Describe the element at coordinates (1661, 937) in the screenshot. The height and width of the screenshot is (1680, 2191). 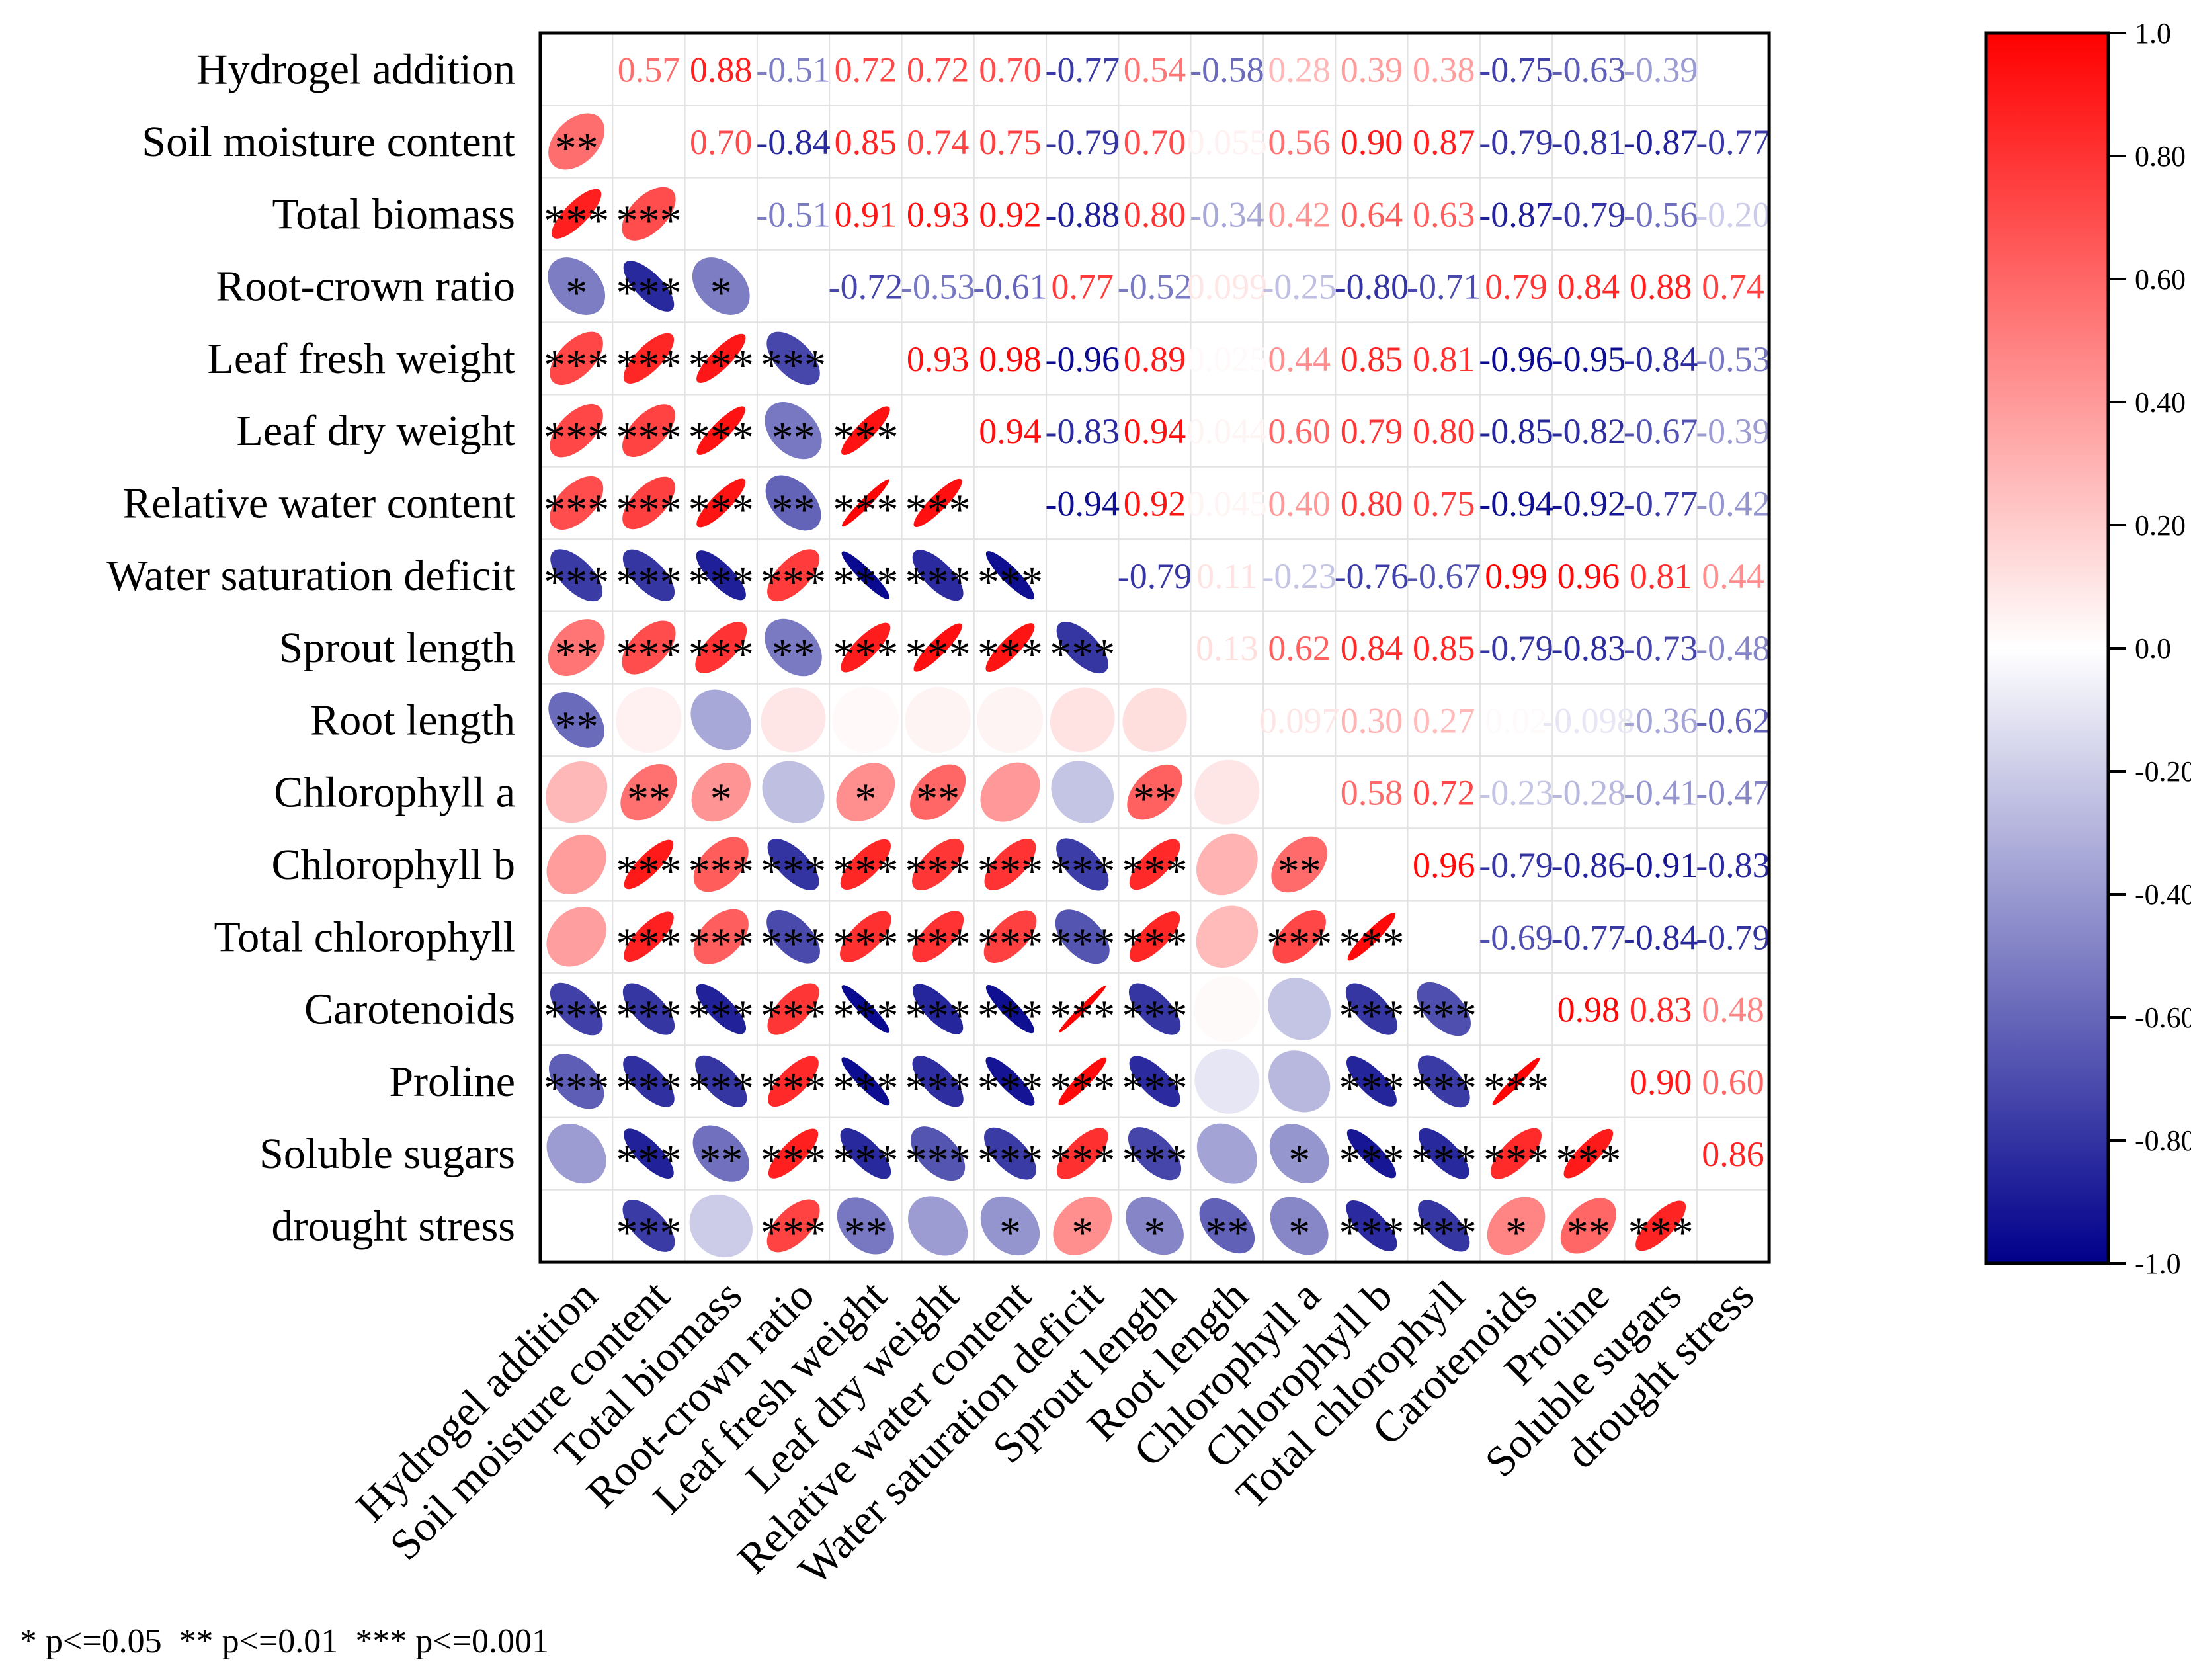
I see `correlation-value: -0.84` at that location.